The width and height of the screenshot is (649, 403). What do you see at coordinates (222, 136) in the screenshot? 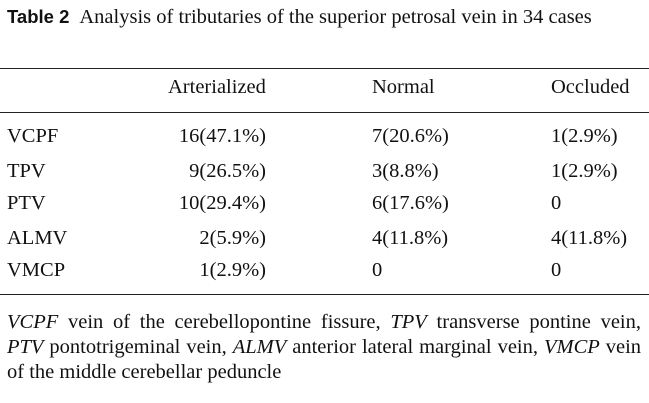
I see `cell-arterialized: 16(47.1%)` at bounding box center [222, 136].